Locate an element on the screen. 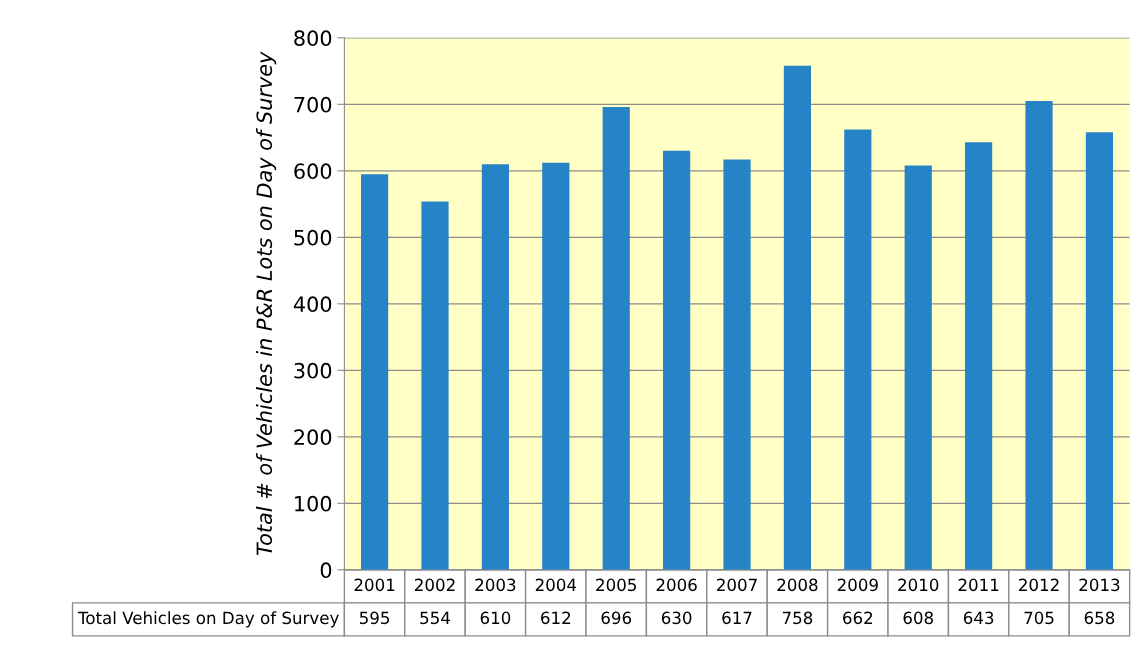  x-tick-label: 2004 is located at coordinates (556, 585).